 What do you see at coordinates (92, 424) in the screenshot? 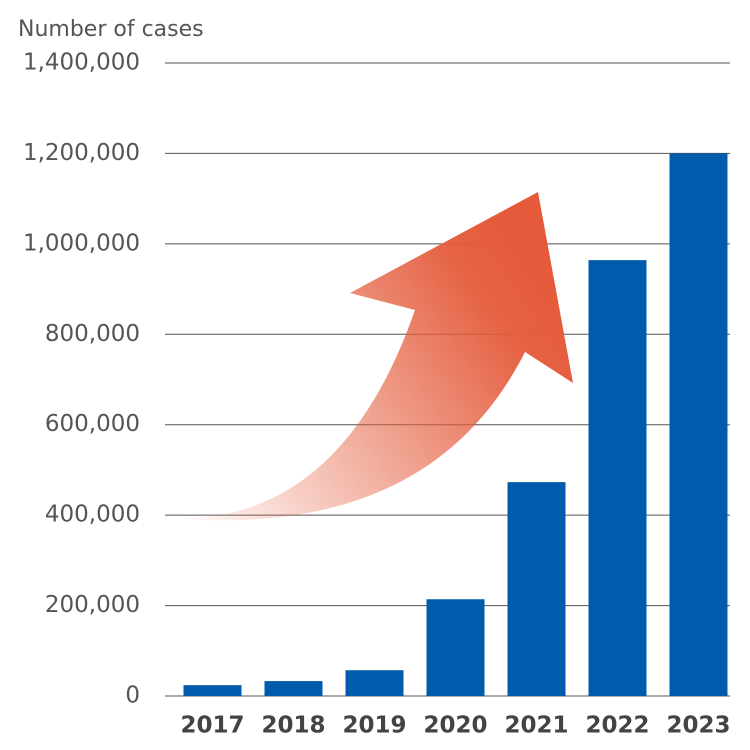
I see `y-tick-label: 600,000` at bounding box center [92, 424].